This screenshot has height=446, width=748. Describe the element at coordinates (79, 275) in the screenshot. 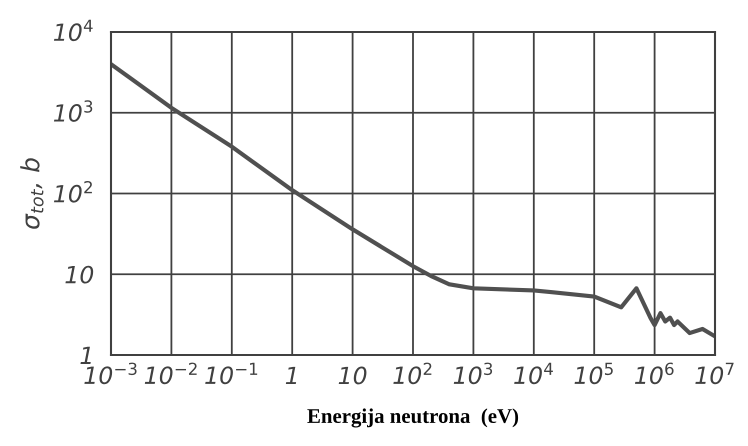

I see `y-tick-label: 10` at that location.